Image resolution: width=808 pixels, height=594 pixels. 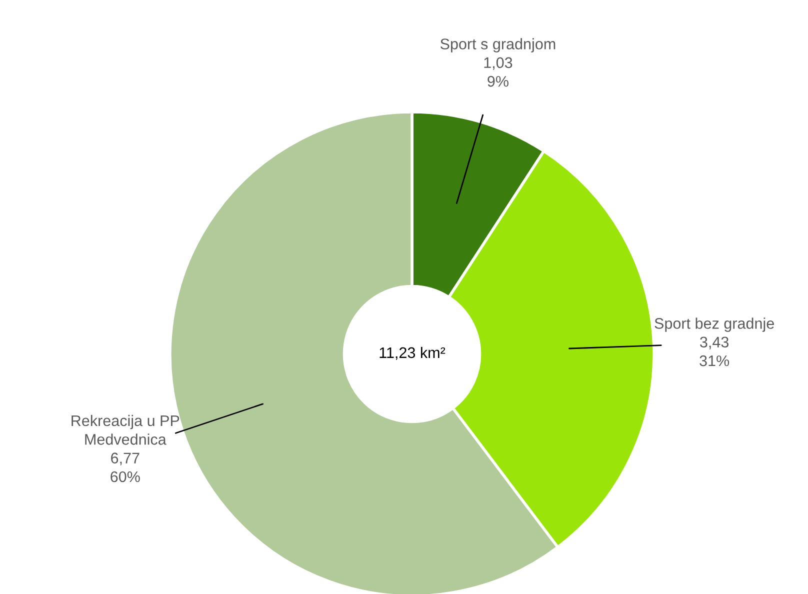 I want to click on slice-label: Rekreacija u PP Medvednica, so click(x=126, y=429).